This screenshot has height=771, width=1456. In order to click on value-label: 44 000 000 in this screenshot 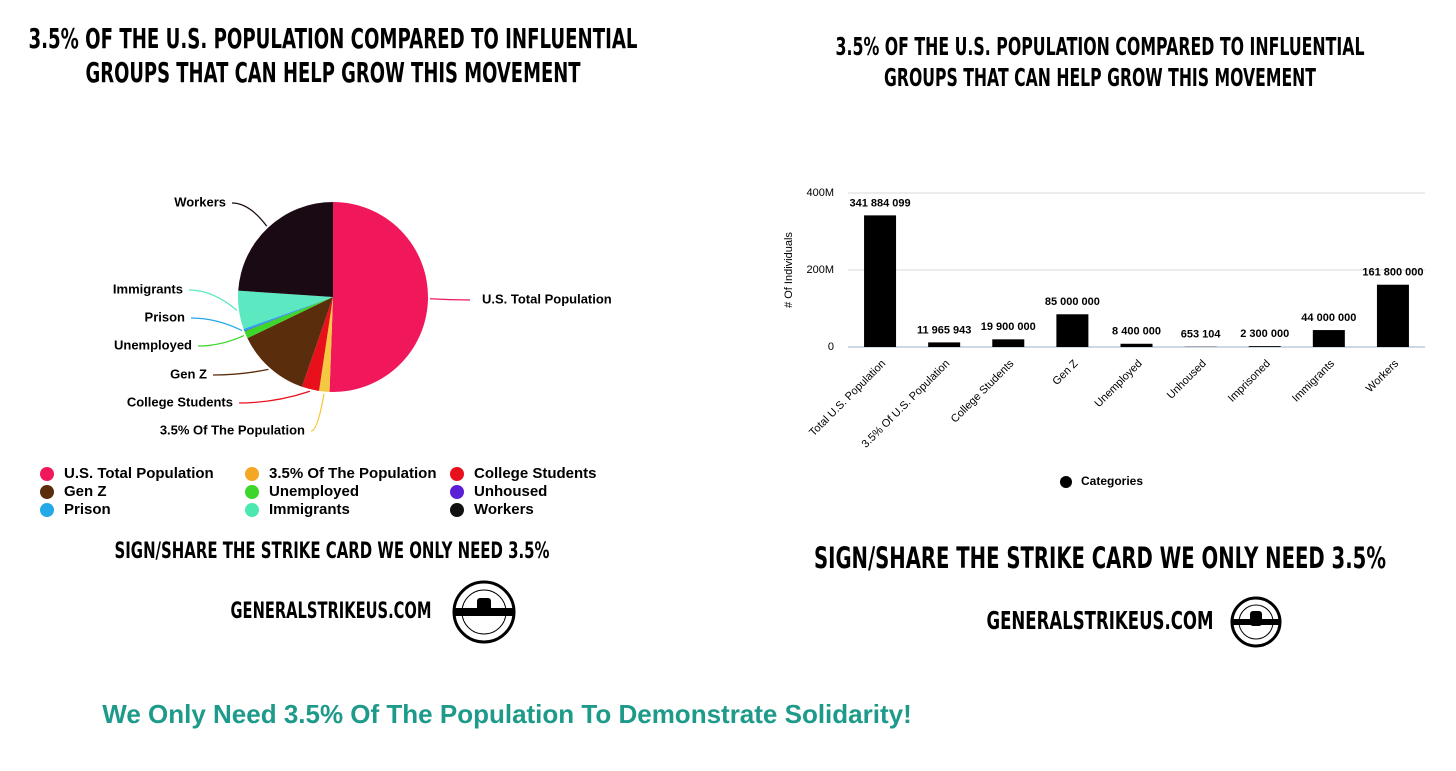, I will do `click(1328, 318)`.